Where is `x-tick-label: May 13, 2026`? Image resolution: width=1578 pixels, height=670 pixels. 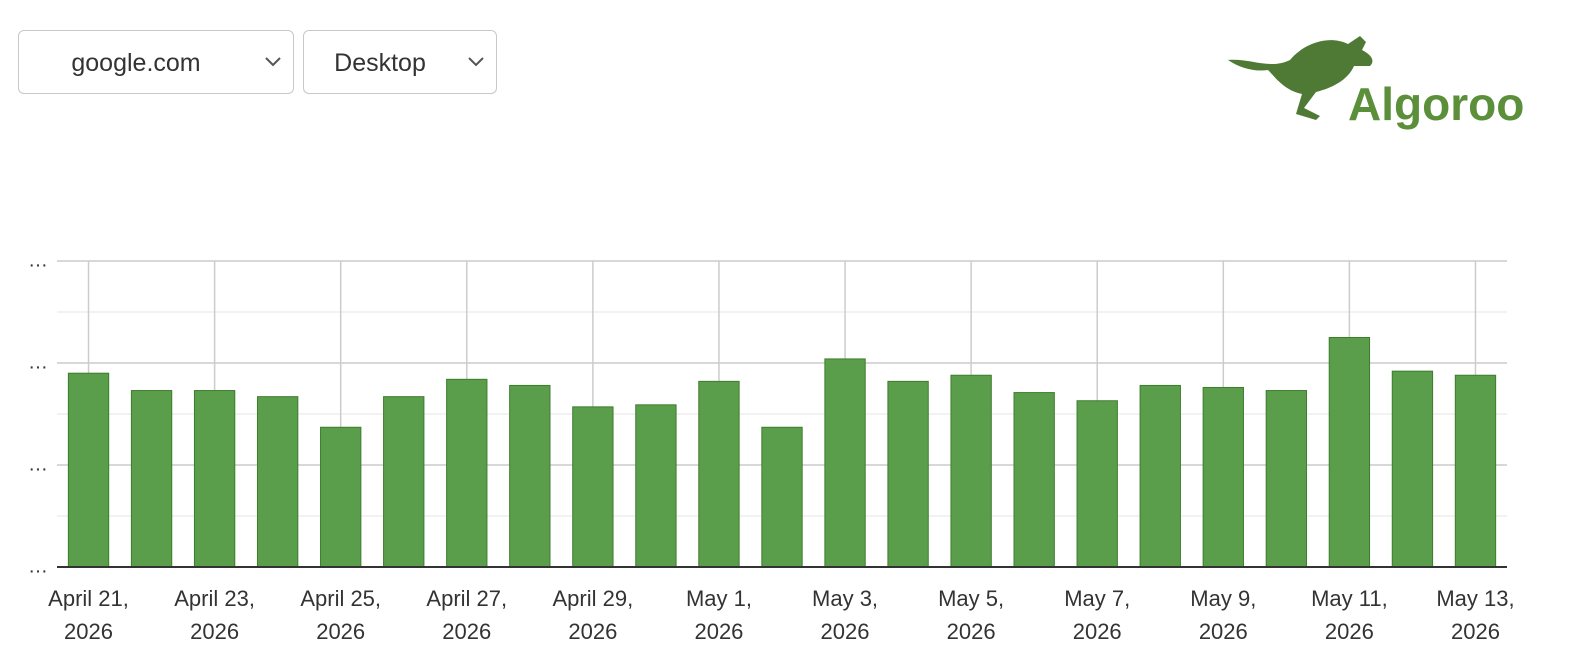 x-tick-label: May 13, 2026 is located at coordinates (1475, 615).